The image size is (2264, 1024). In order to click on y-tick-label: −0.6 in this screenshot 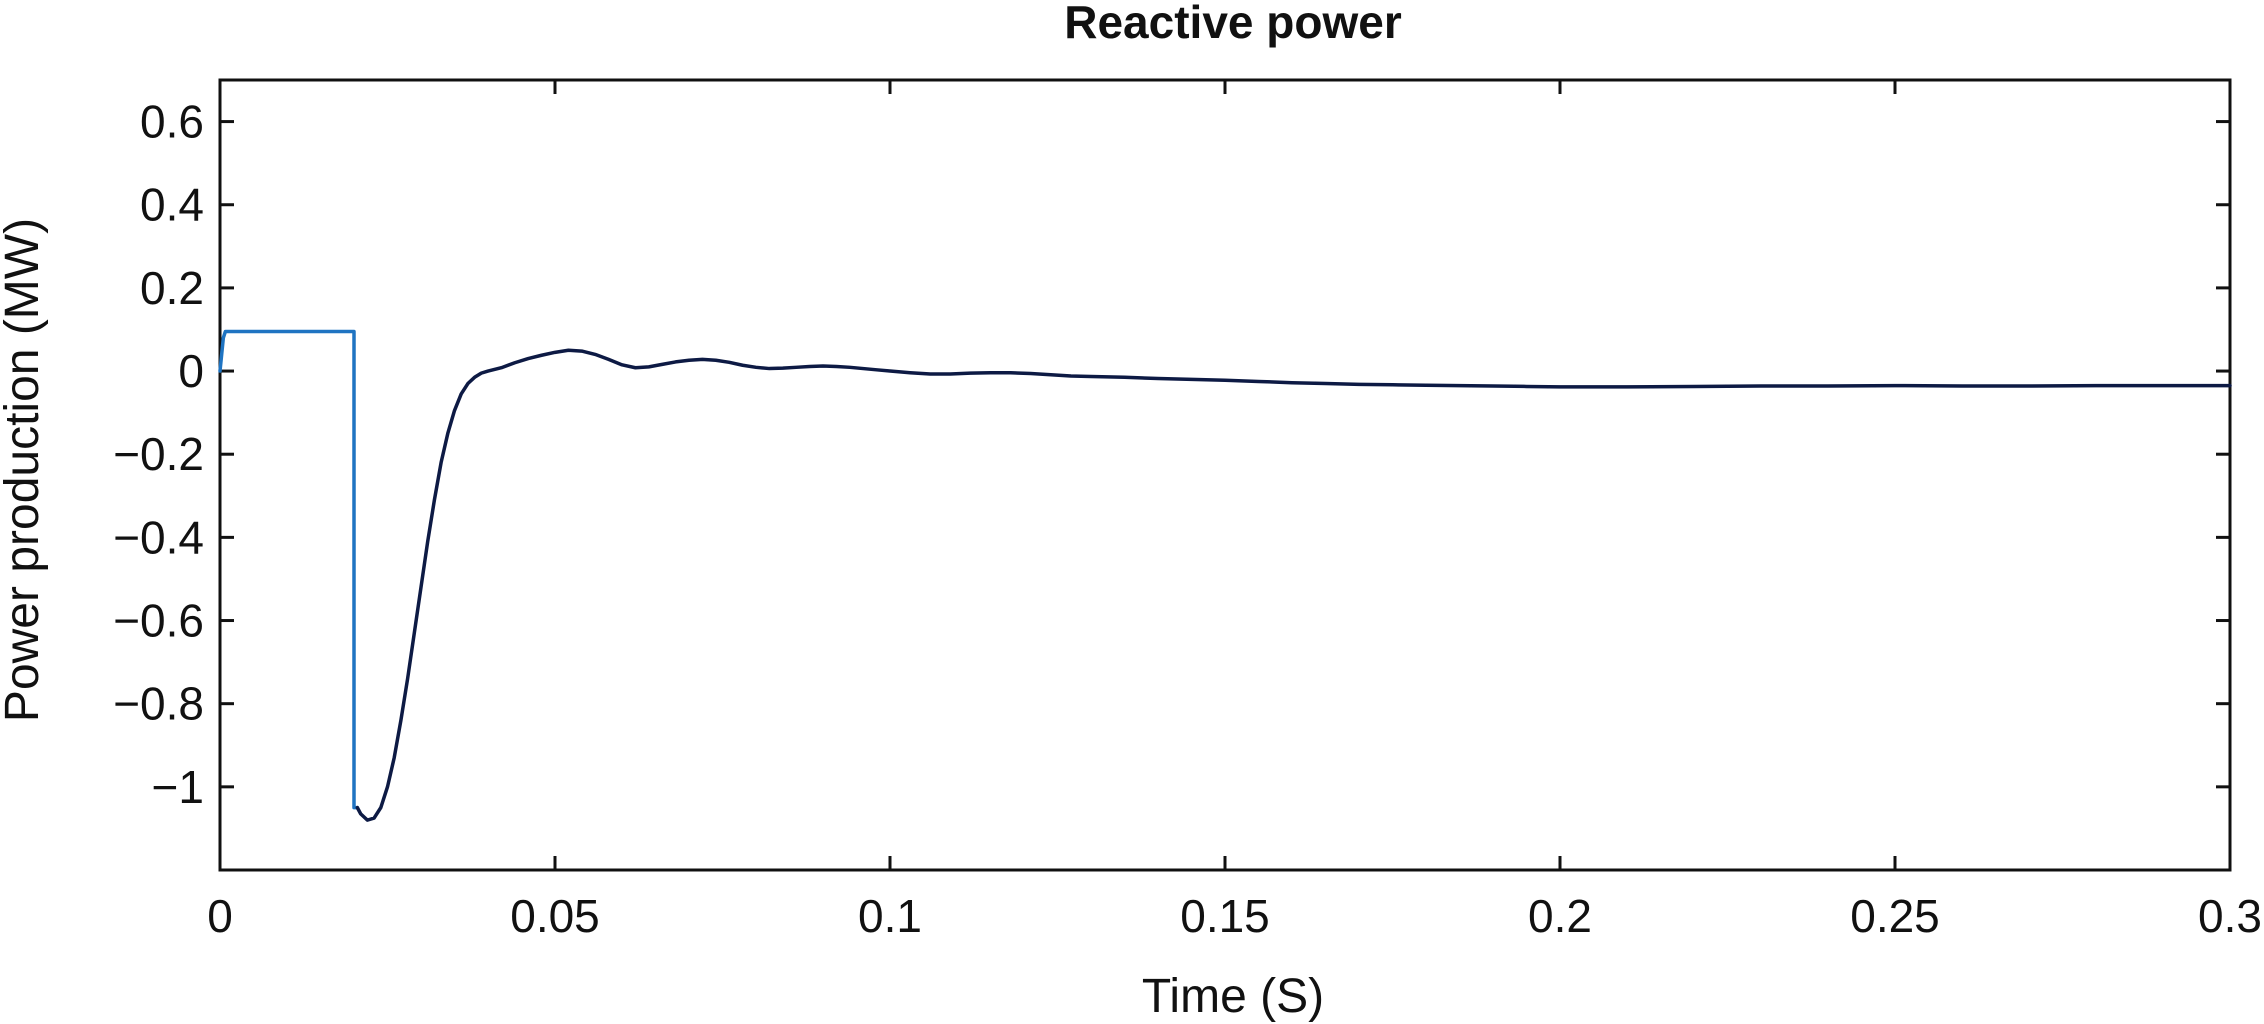, I will do `click(158, 621)`.